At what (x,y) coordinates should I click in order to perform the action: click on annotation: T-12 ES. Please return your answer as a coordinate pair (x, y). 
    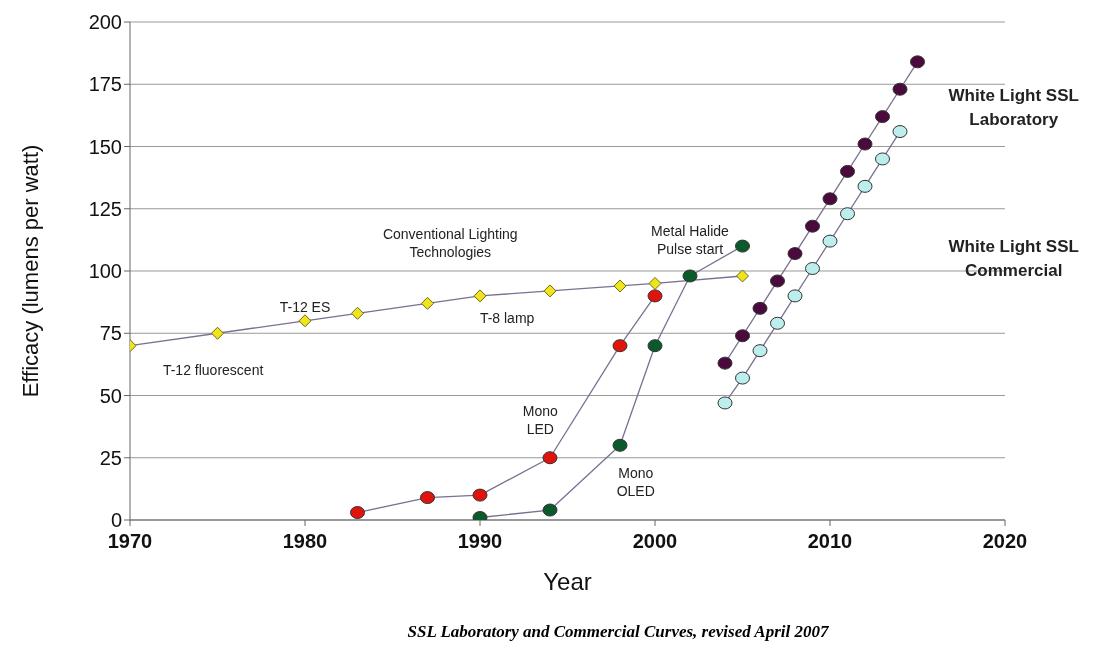
    Looking at the image, I should click on (305, 306).